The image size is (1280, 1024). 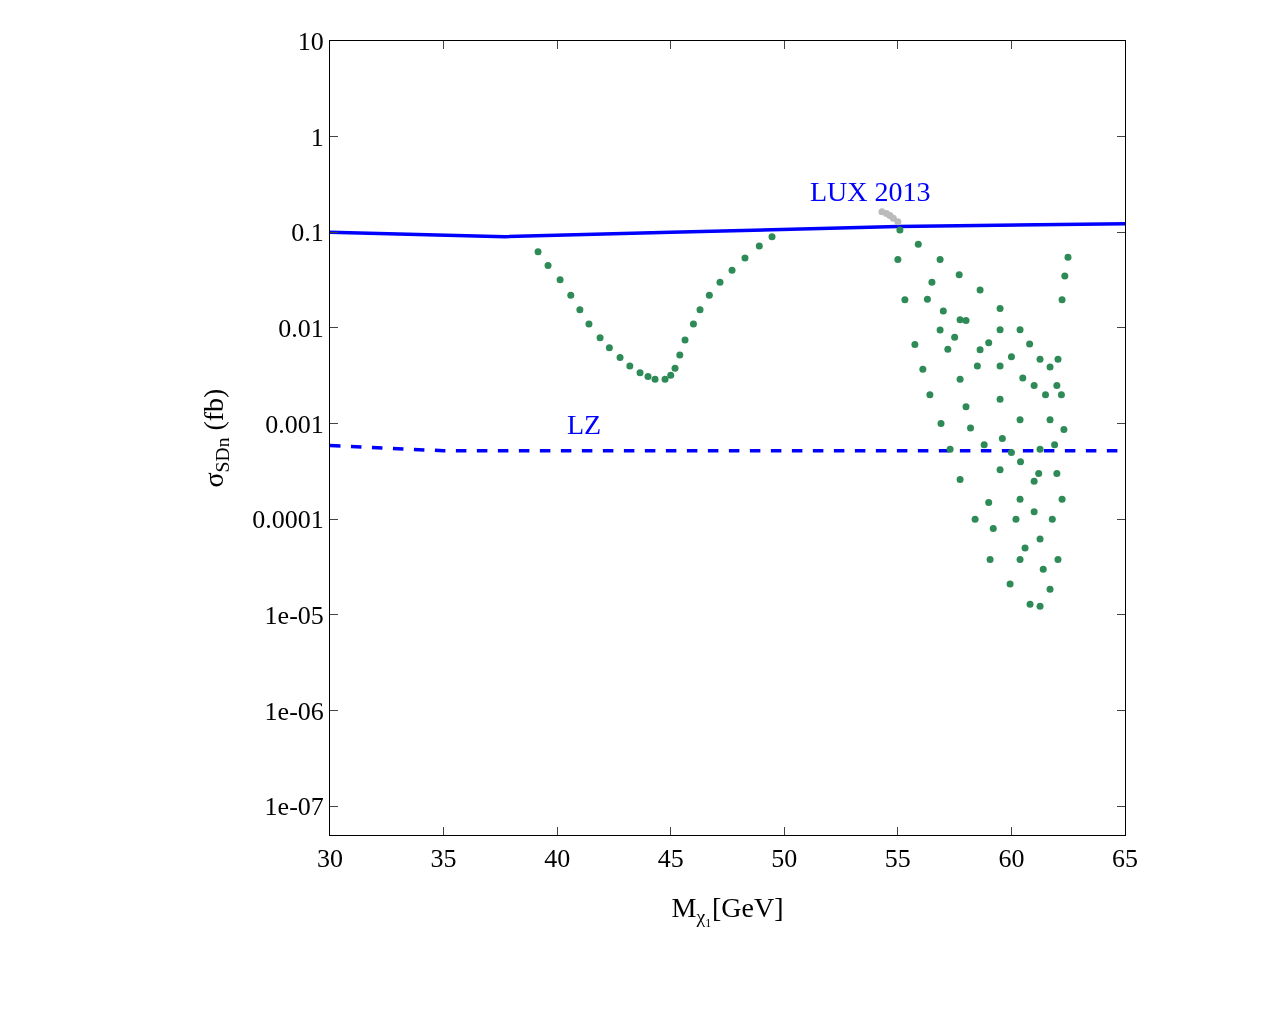 What do you see at coordinates (897, 859) in the screenshot?
I see `x-tick-label: 55` at bounding box center [897, 859].